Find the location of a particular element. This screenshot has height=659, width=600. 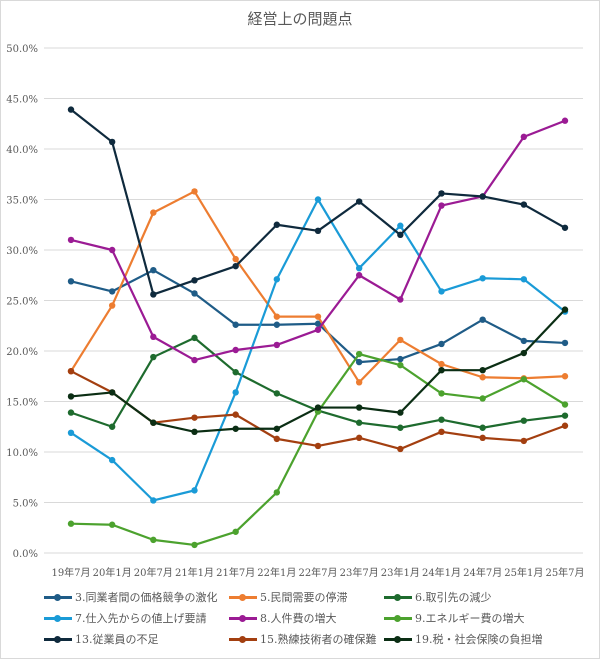

y-tick-label: 10.0% is located at coordinates (22, 453).